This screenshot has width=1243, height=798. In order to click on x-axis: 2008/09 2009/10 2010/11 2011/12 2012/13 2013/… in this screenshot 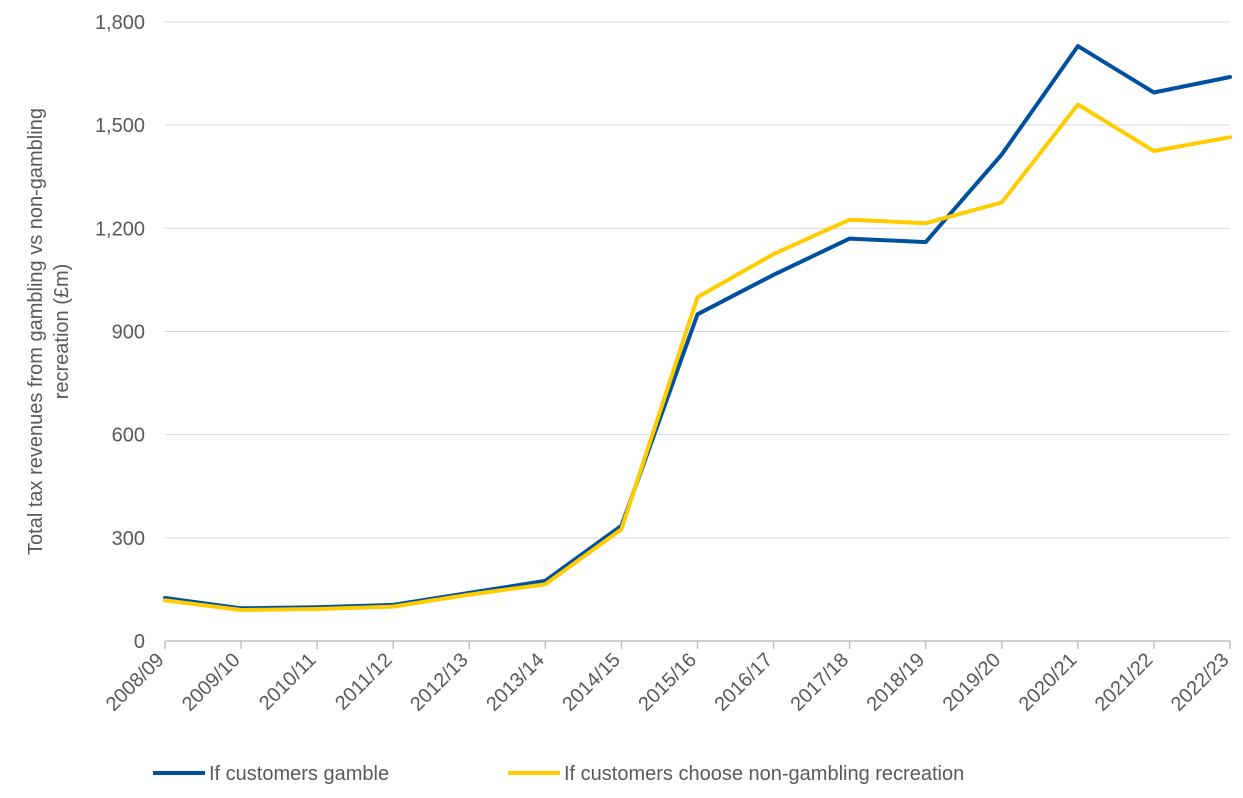, I will do `click(668, 678)`.